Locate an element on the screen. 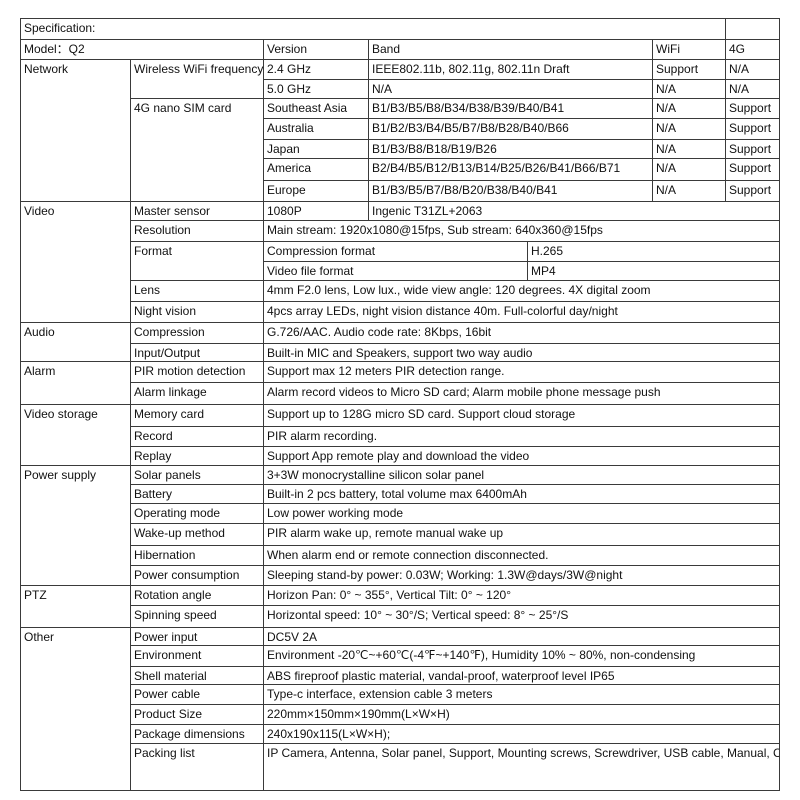 This screenshot has height=800, width=800. spec-value: 240x190x115(L×W×H); is located at coordinates (521, 734).